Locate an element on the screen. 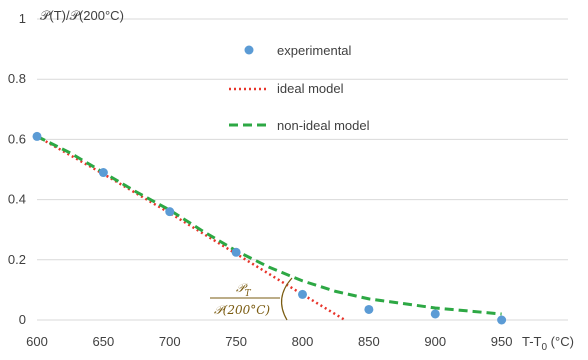  x-tick-label-0: 600 is located at coordinates (37, 341).